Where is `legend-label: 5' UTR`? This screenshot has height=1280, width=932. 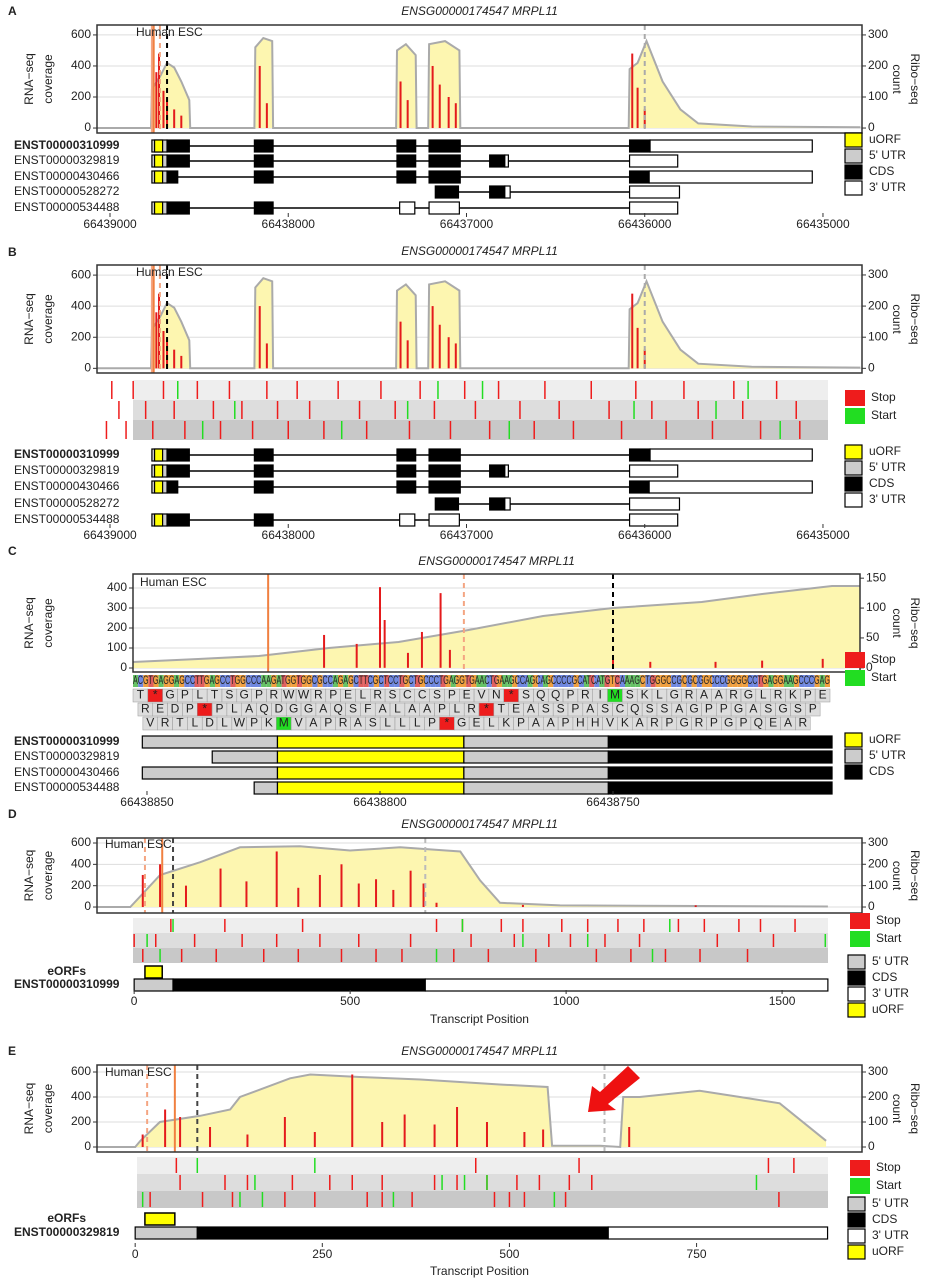
legend-label: 5' UTR is located at coordinates (890, 1203).